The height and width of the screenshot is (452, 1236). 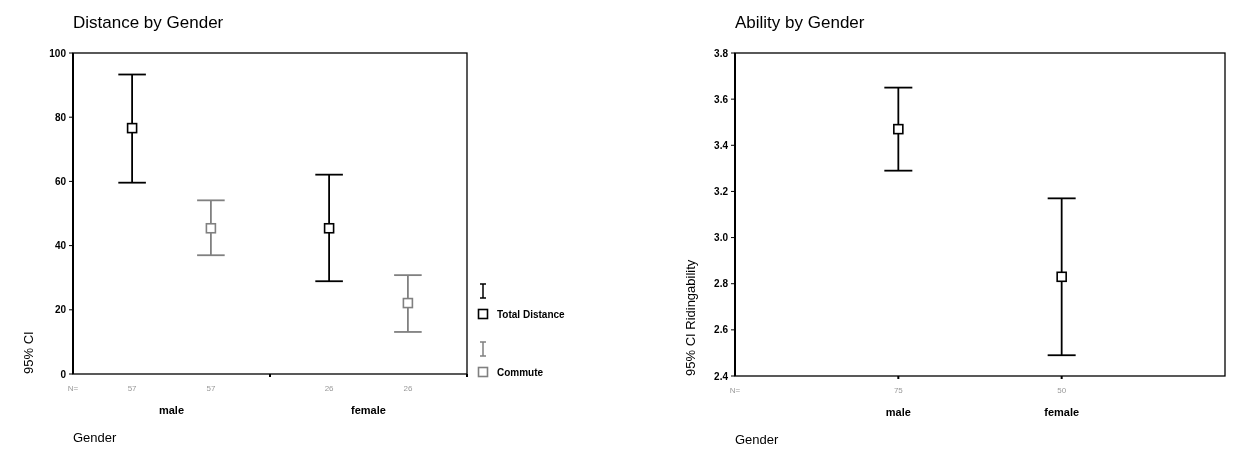 I want to click on y-tick-label: 2.6, so click(x=721, y=330).